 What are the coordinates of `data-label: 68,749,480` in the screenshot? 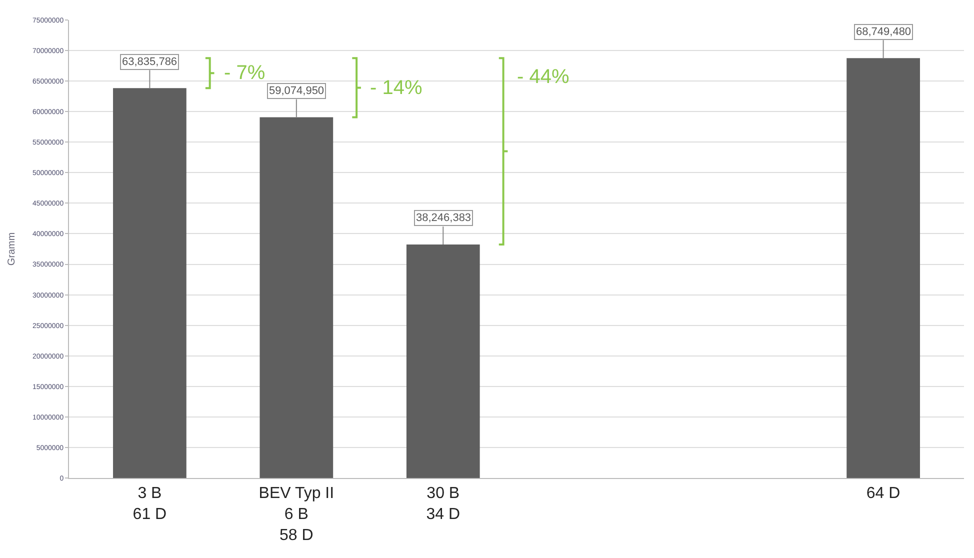 It's located at (884, 32).